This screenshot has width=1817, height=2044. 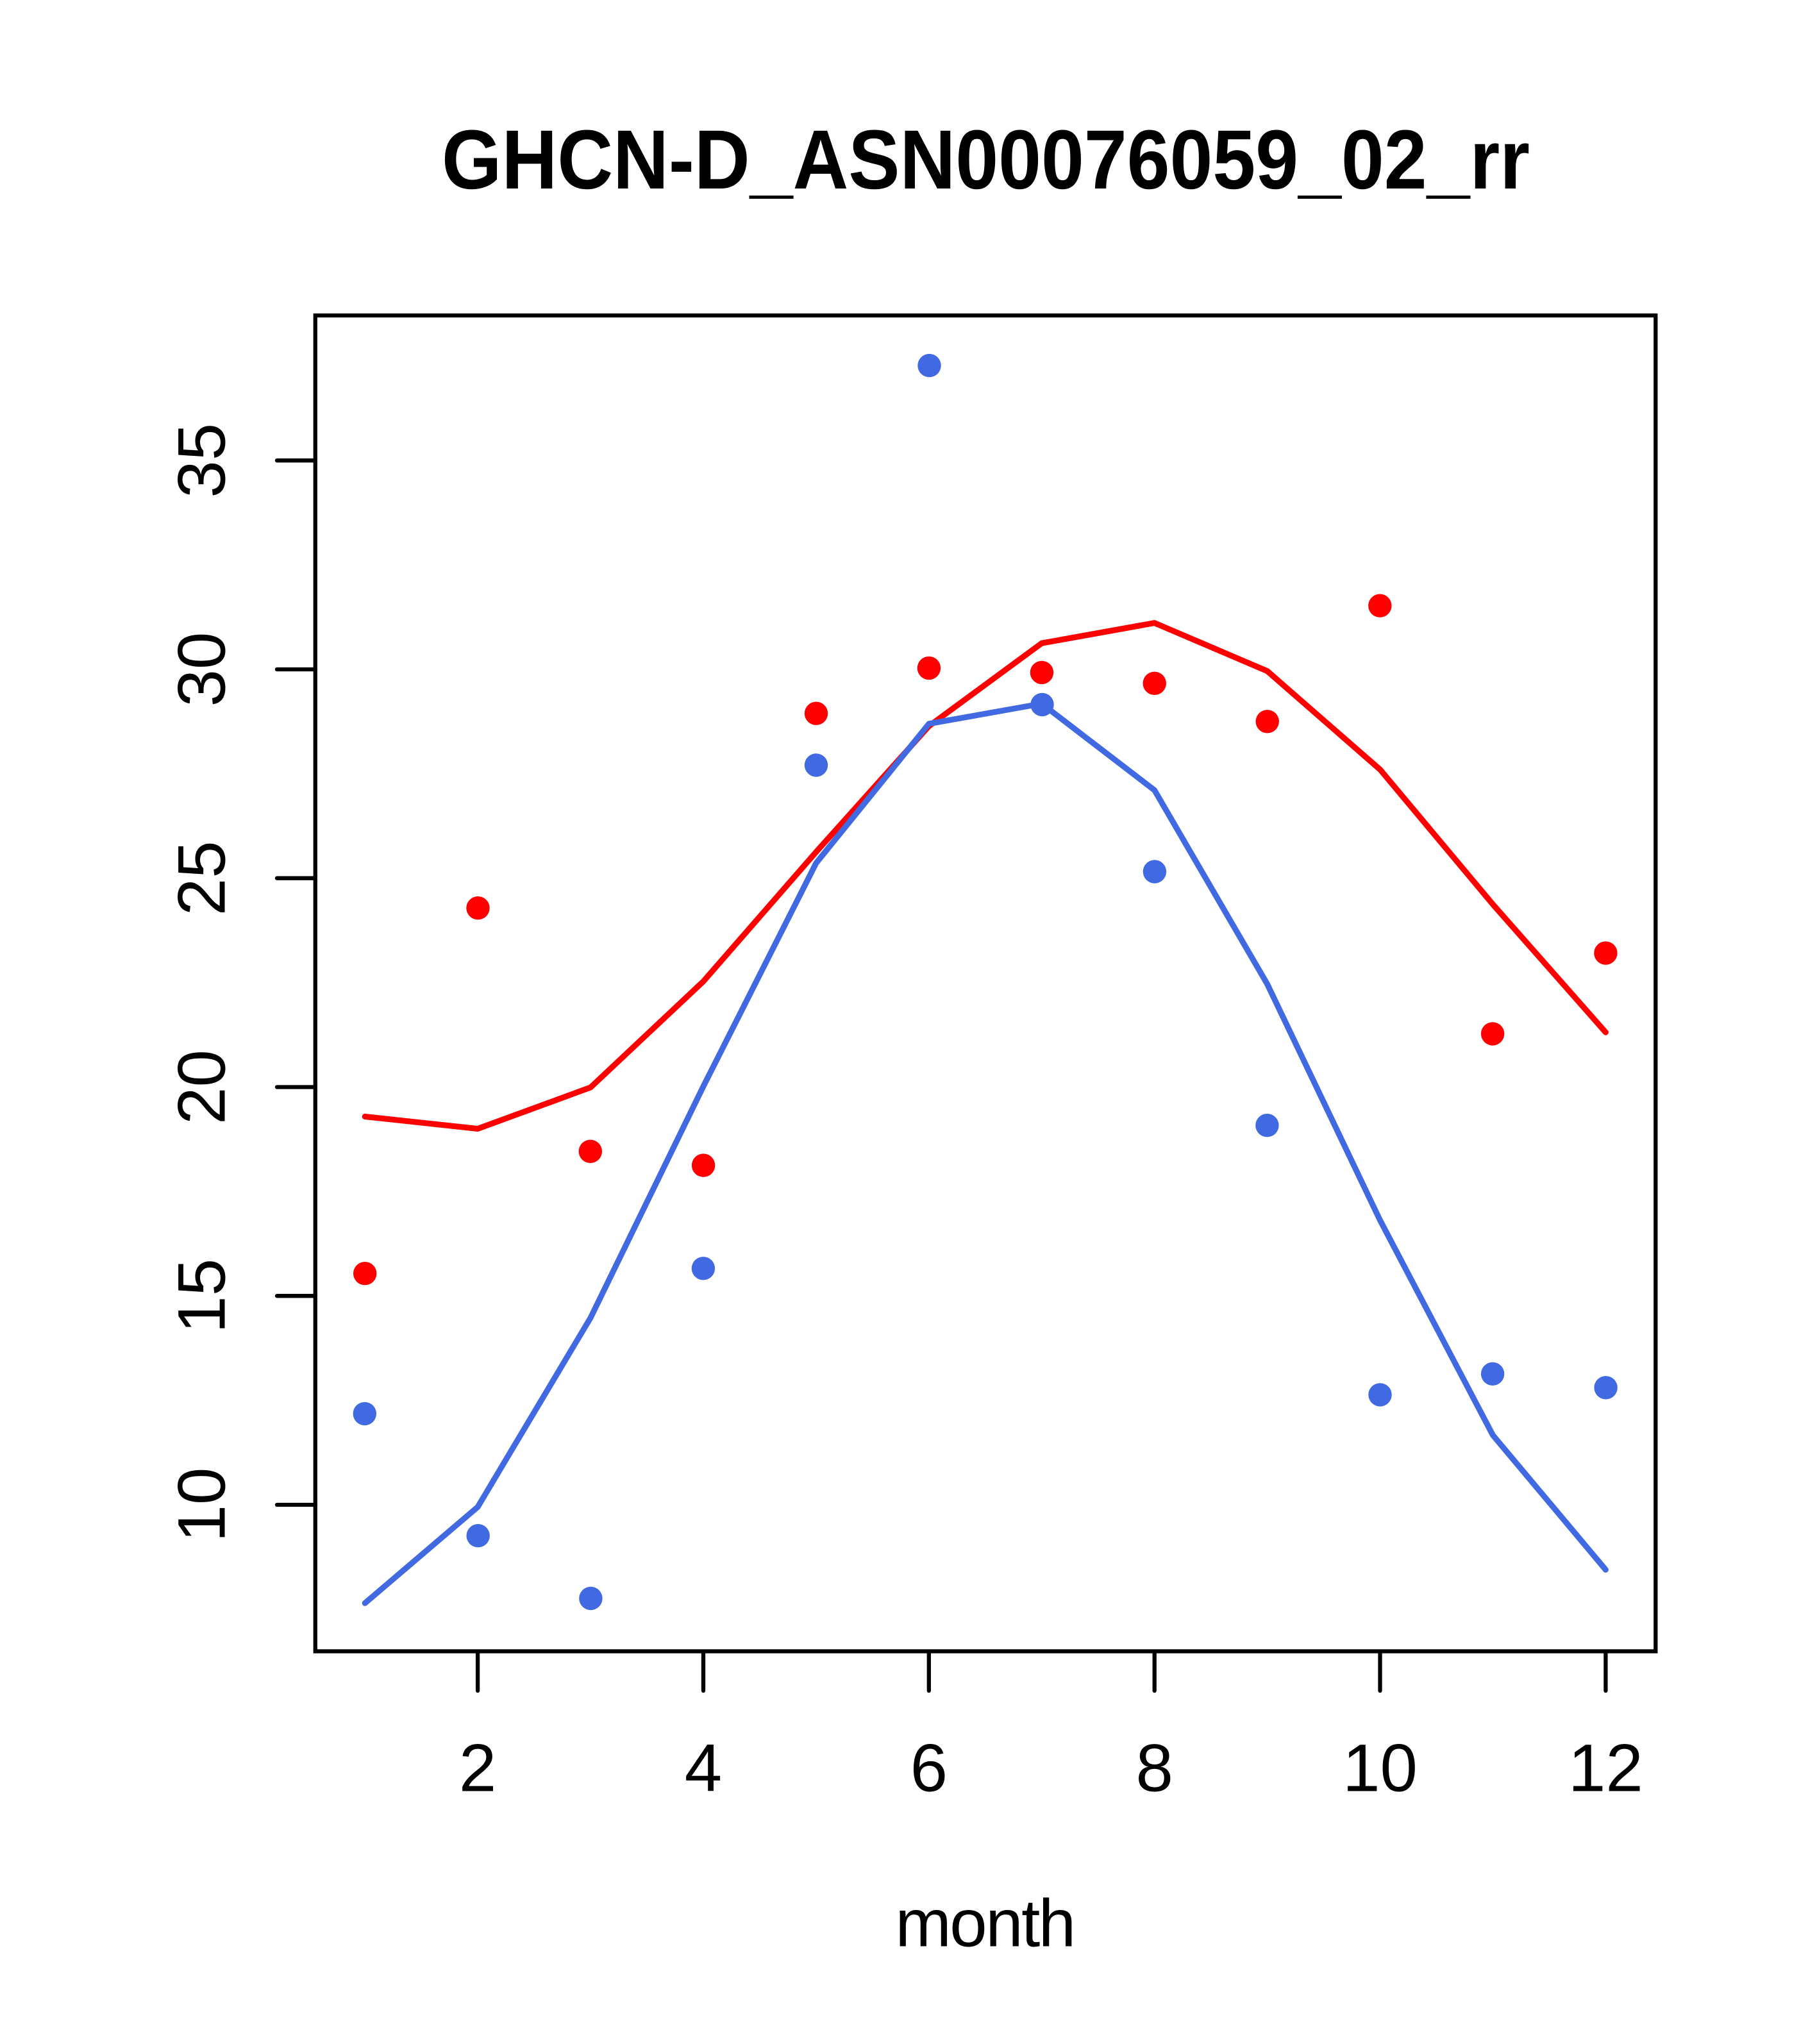 I want to click on svg-text: 2, so click(x=477, y=1768).